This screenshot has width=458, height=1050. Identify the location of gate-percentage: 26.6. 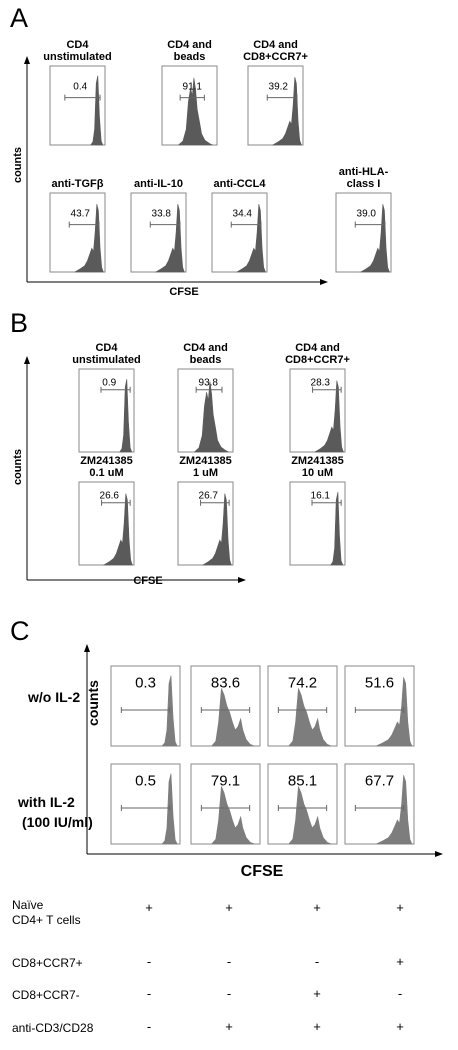
(110, 496).